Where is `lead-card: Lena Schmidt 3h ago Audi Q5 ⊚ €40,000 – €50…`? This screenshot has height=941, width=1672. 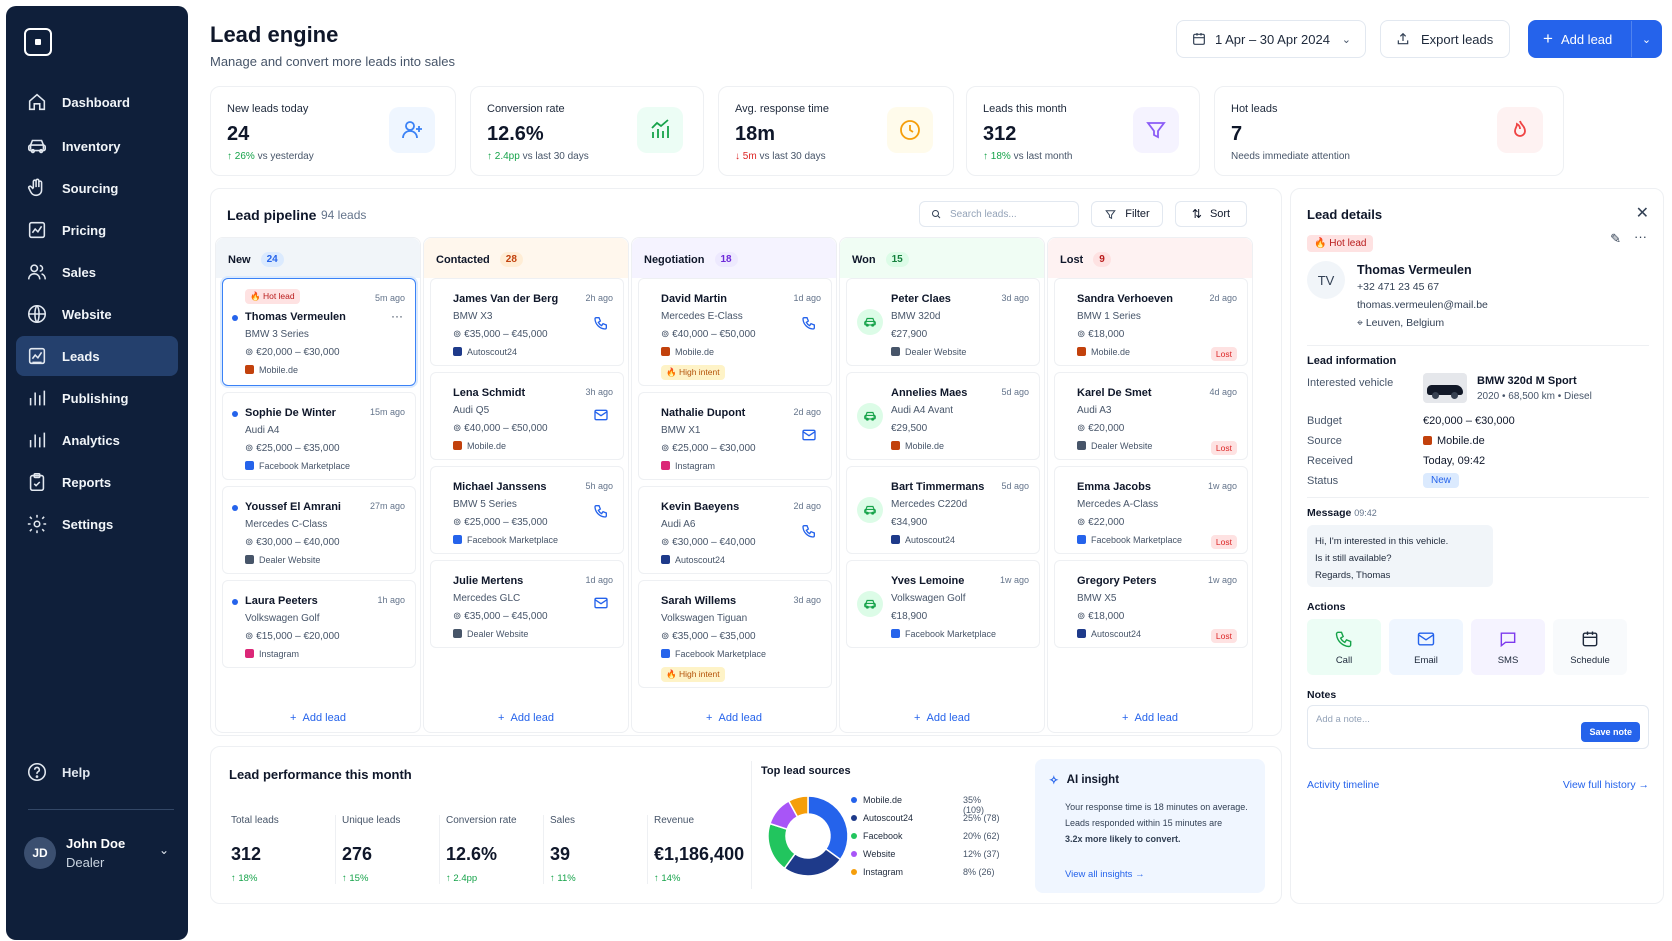
lead-card: Lena Schmidt 3h ago Audi Q5 ⊚ €40,000 – €50… is located at coordinates (527, 416).